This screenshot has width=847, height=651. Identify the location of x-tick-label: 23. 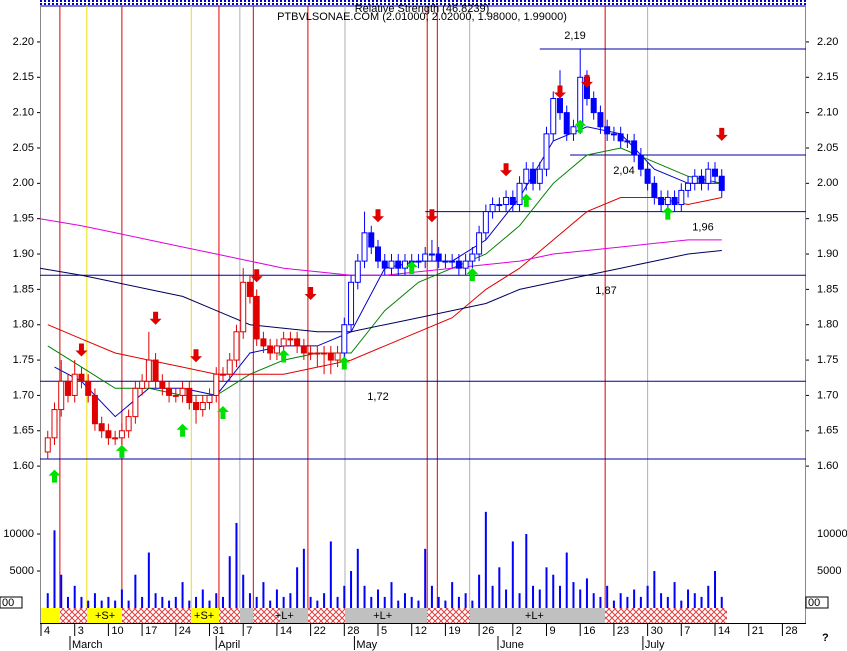
(623, 631).